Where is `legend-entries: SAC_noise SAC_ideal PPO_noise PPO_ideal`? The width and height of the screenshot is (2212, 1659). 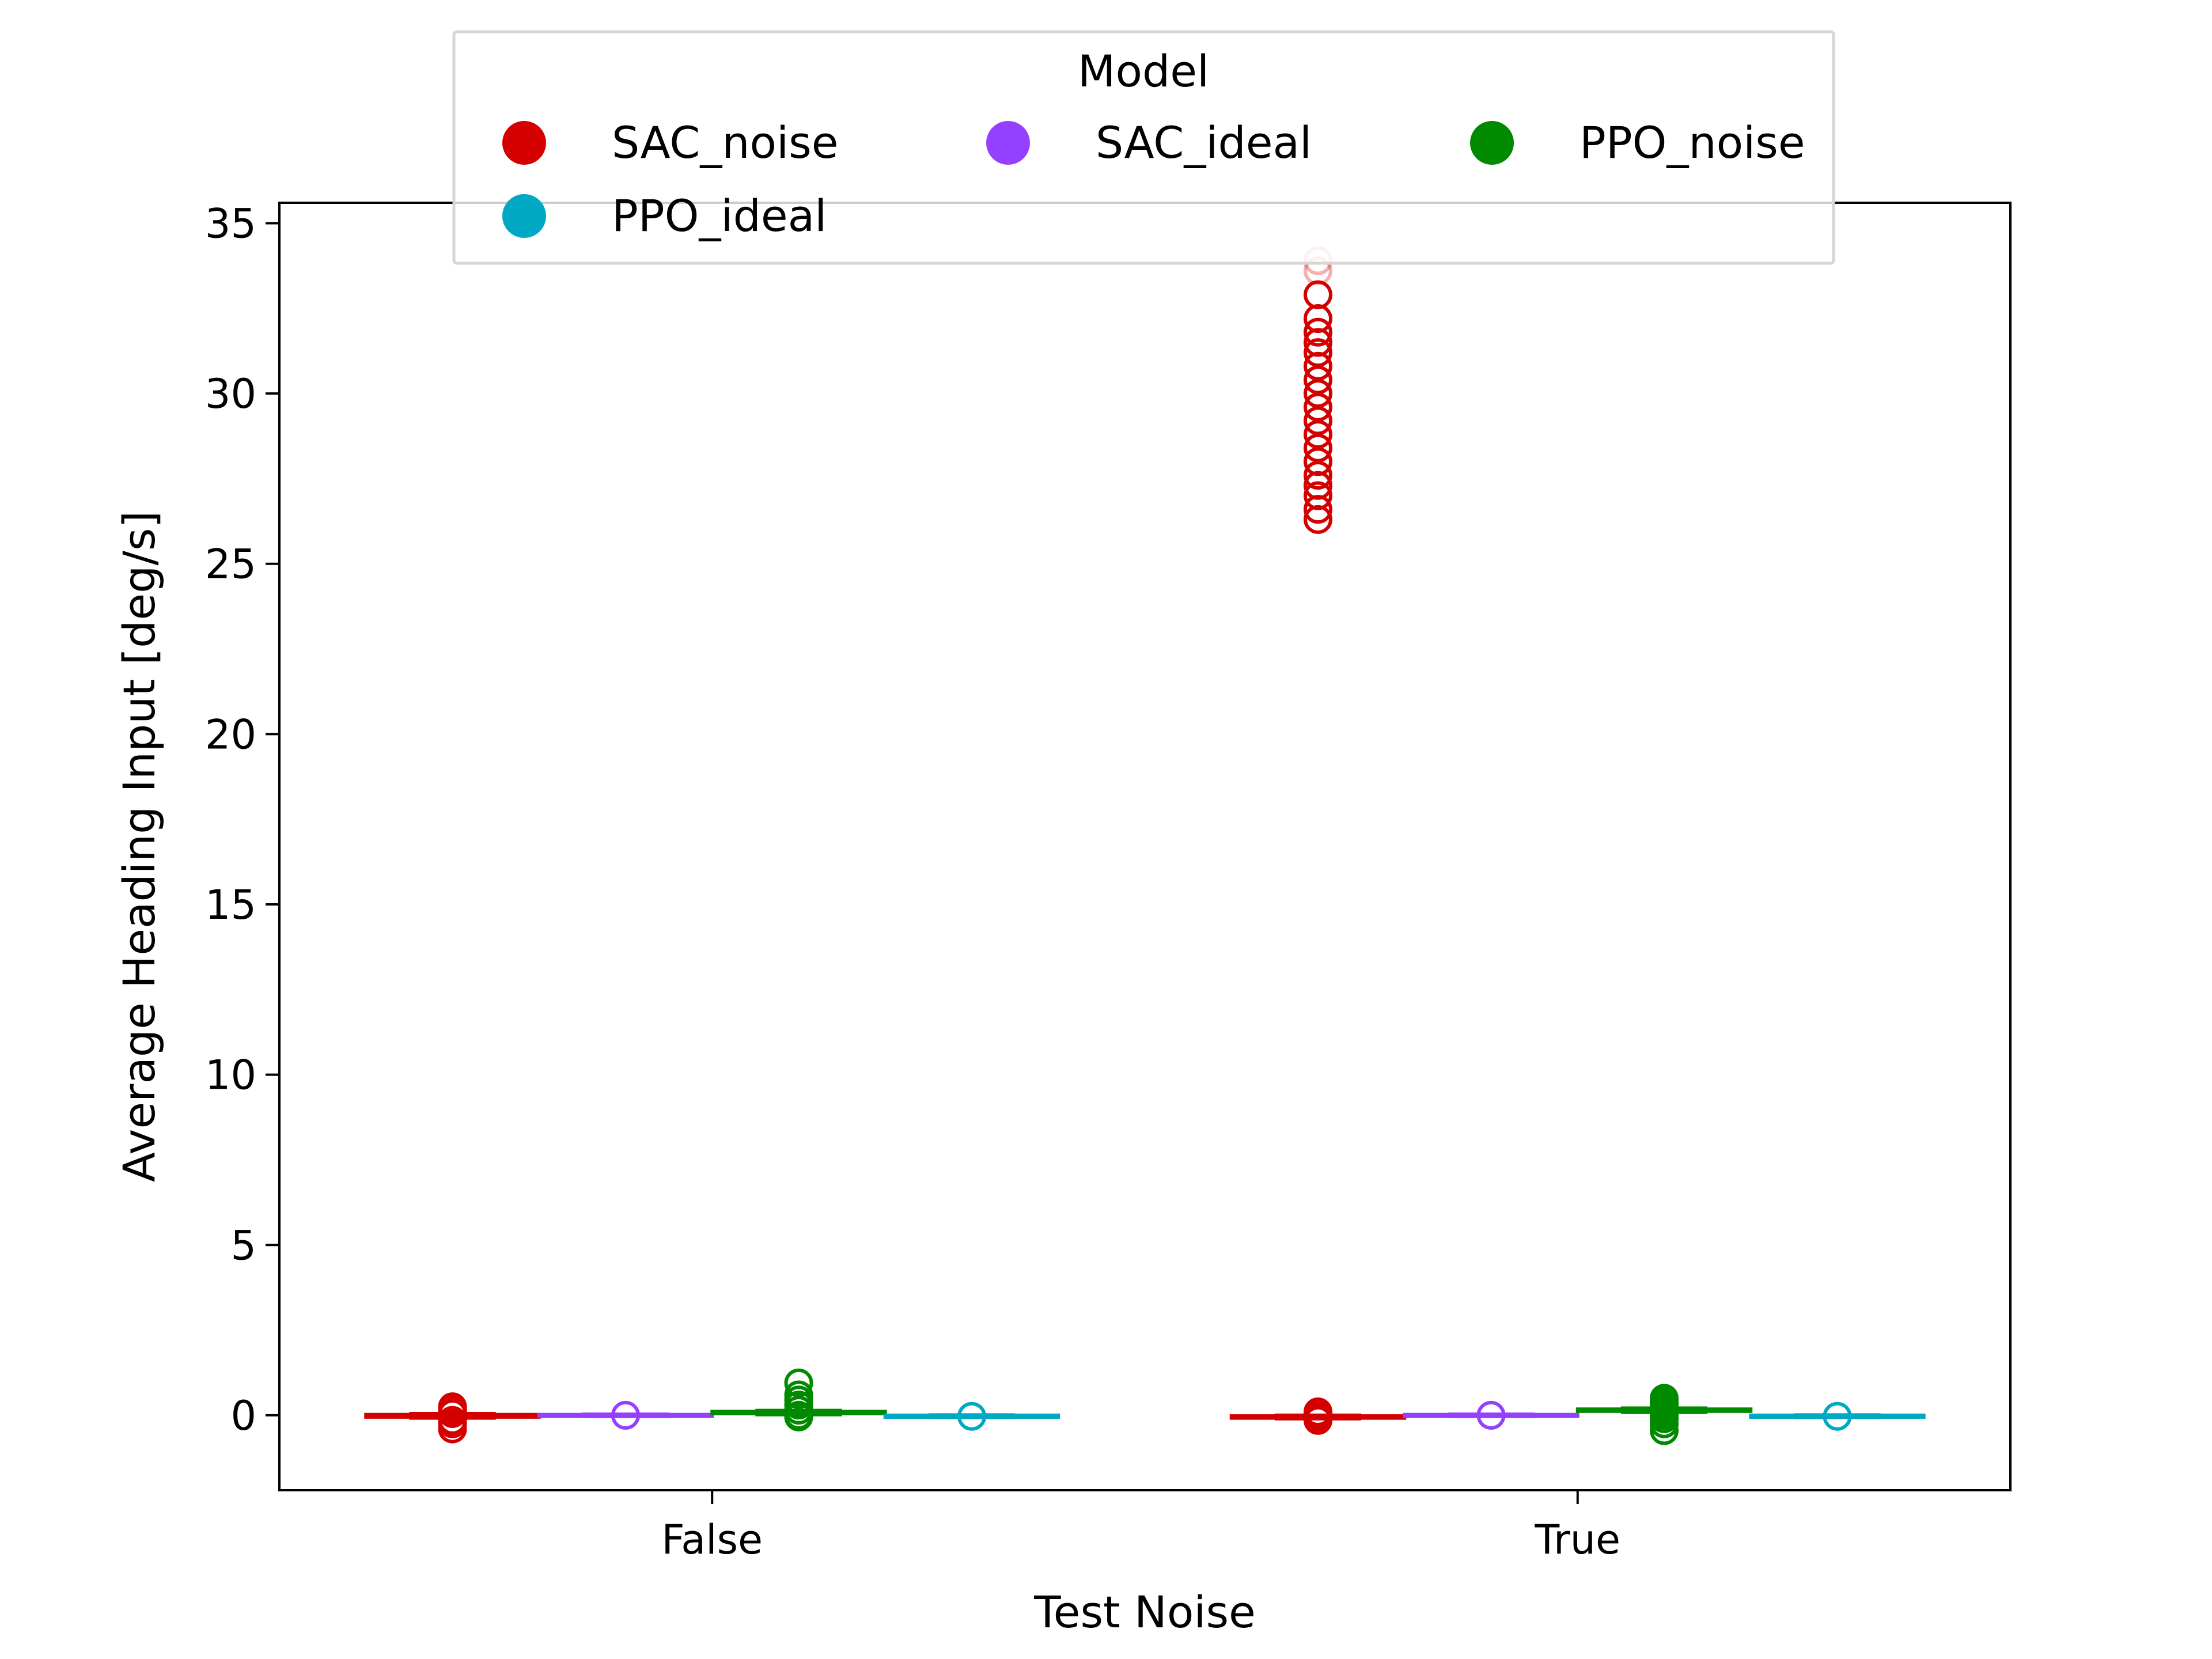
legend-entries: SAC_noise SAC_ideal PPO_noise PPO_ideal is located at coordinates (1153, 179).